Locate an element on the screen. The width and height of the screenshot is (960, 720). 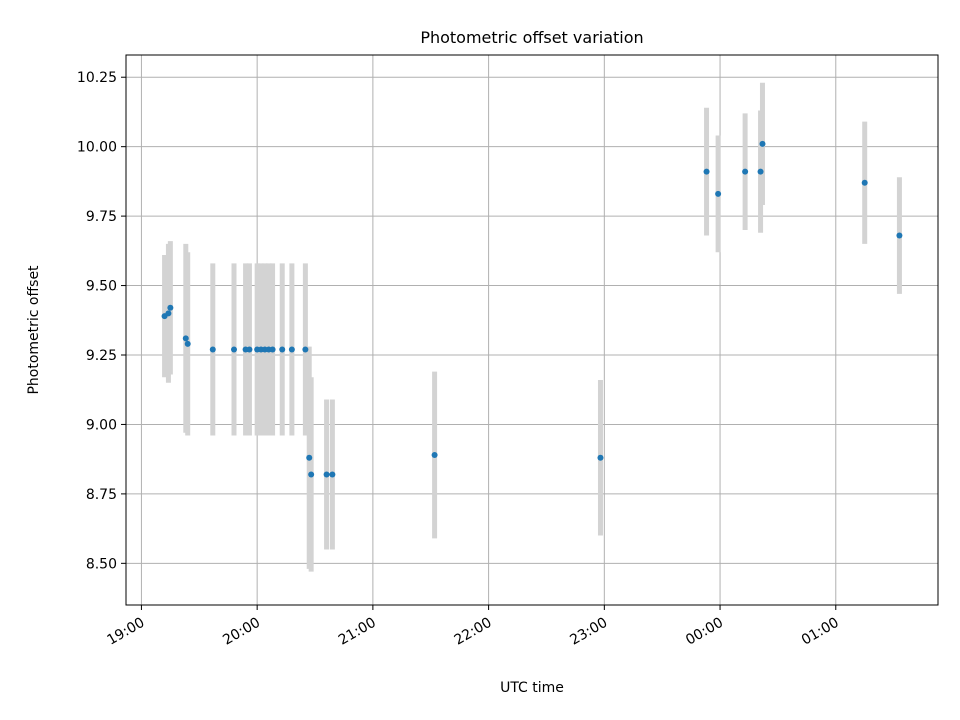
y-tick-label: 9.50 is located at coordinates (101, 287).